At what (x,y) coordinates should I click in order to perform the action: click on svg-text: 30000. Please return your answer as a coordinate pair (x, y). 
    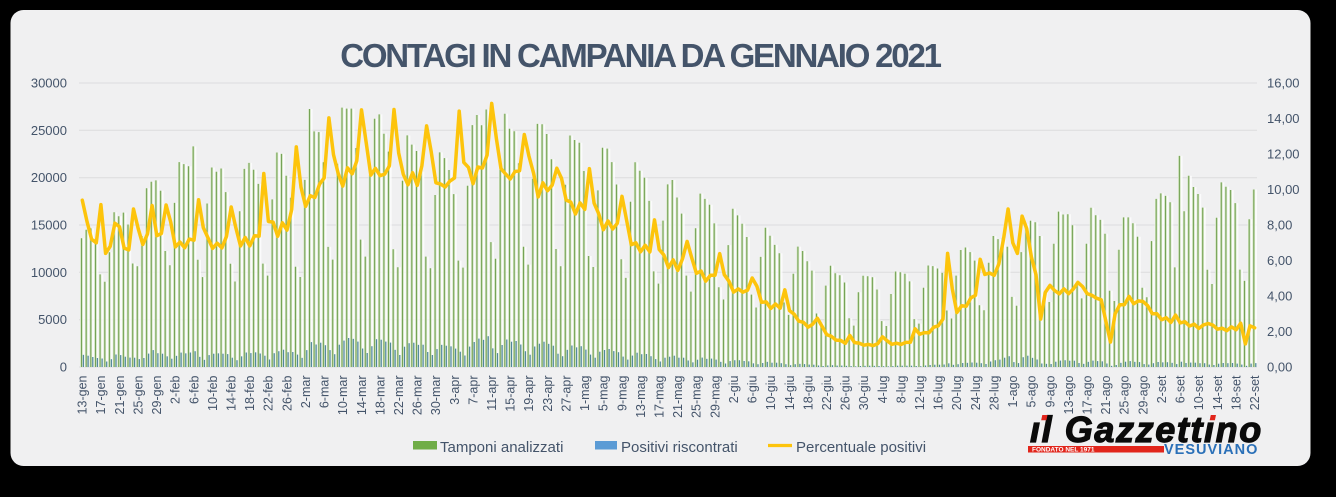
    Looking at the image, I should click on (49, 83).